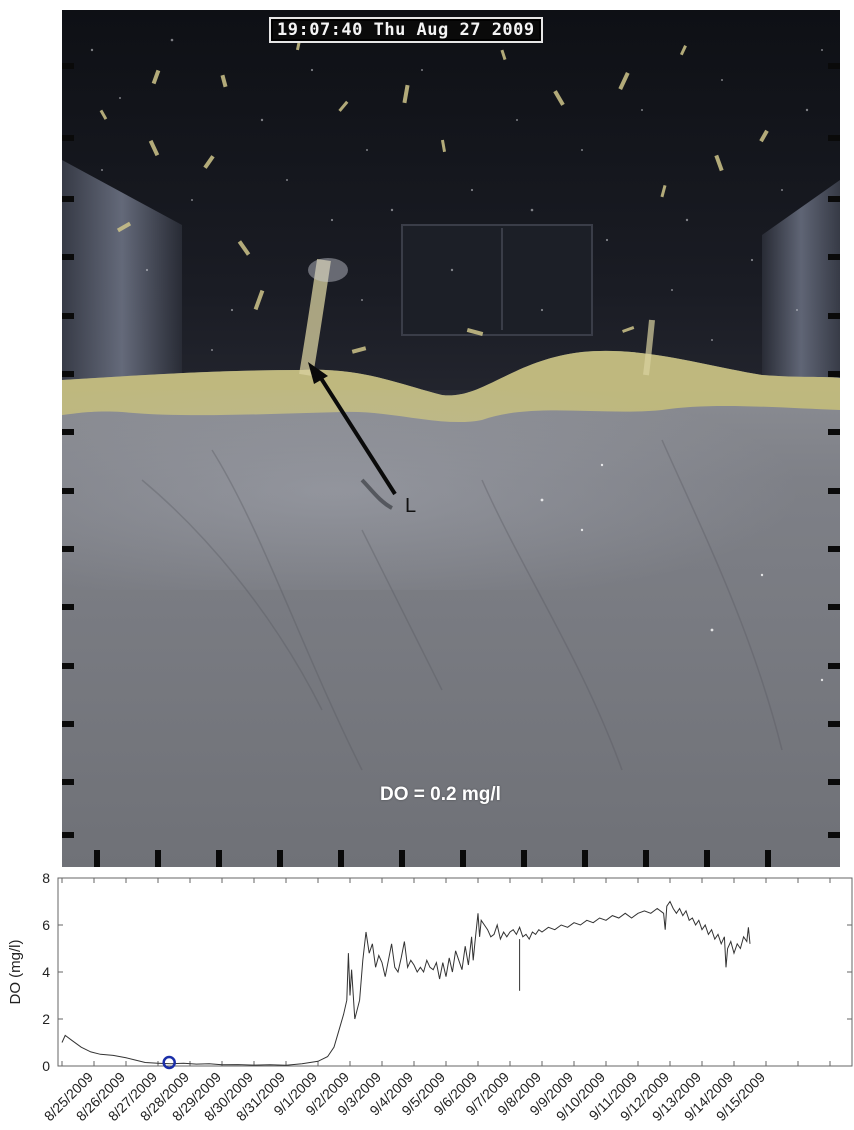 This screenshot has width=854, height=1130. I want to click on y-tick-label: 6, so click(46, 925).